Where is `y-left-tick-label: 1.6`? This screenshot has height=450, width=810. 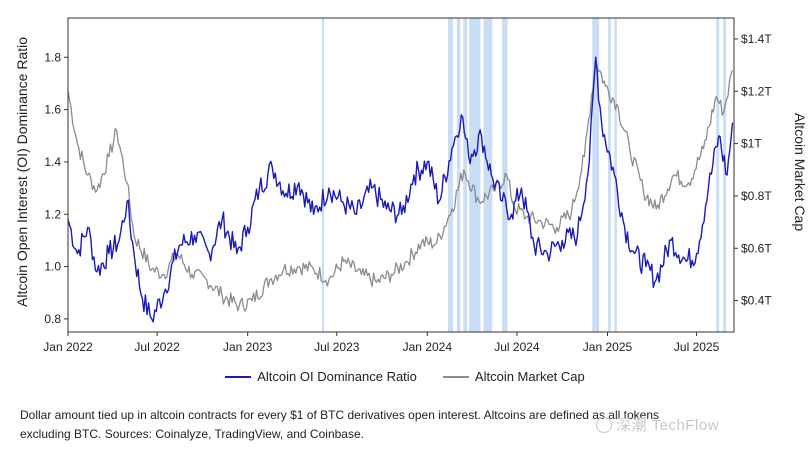 y-left-tick-label: 1.6 is located at coordinates (52, 110).